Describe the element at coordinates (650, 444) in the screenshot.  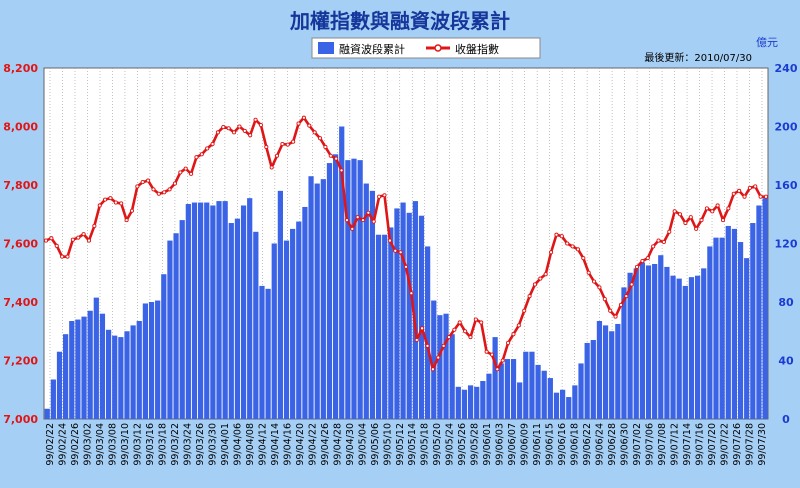
I see `x-tick-label: 99/07/06` at that location.